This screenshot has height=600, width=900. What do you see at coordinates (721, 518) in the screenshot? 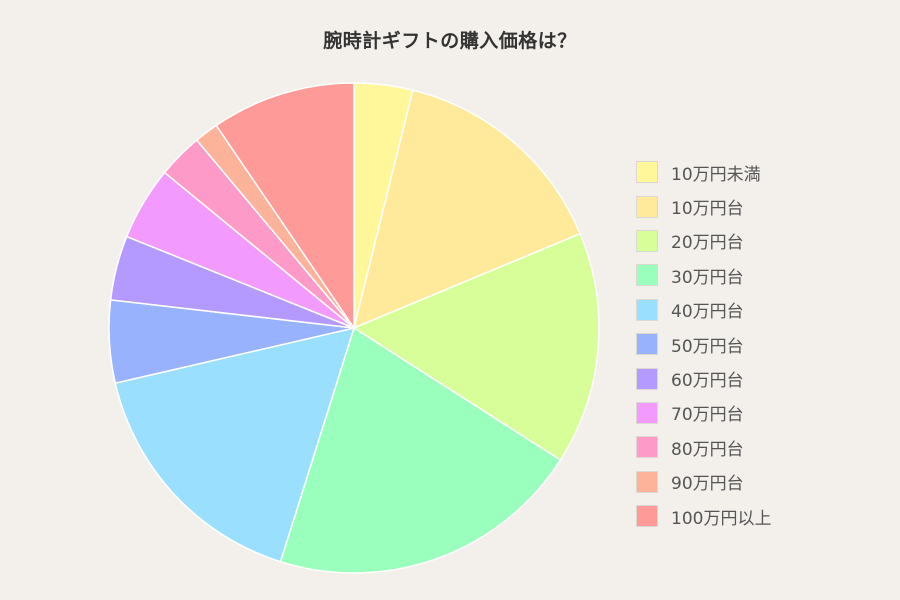
I see `legend-label: 100万円以上` at bounding box center [721, 518].